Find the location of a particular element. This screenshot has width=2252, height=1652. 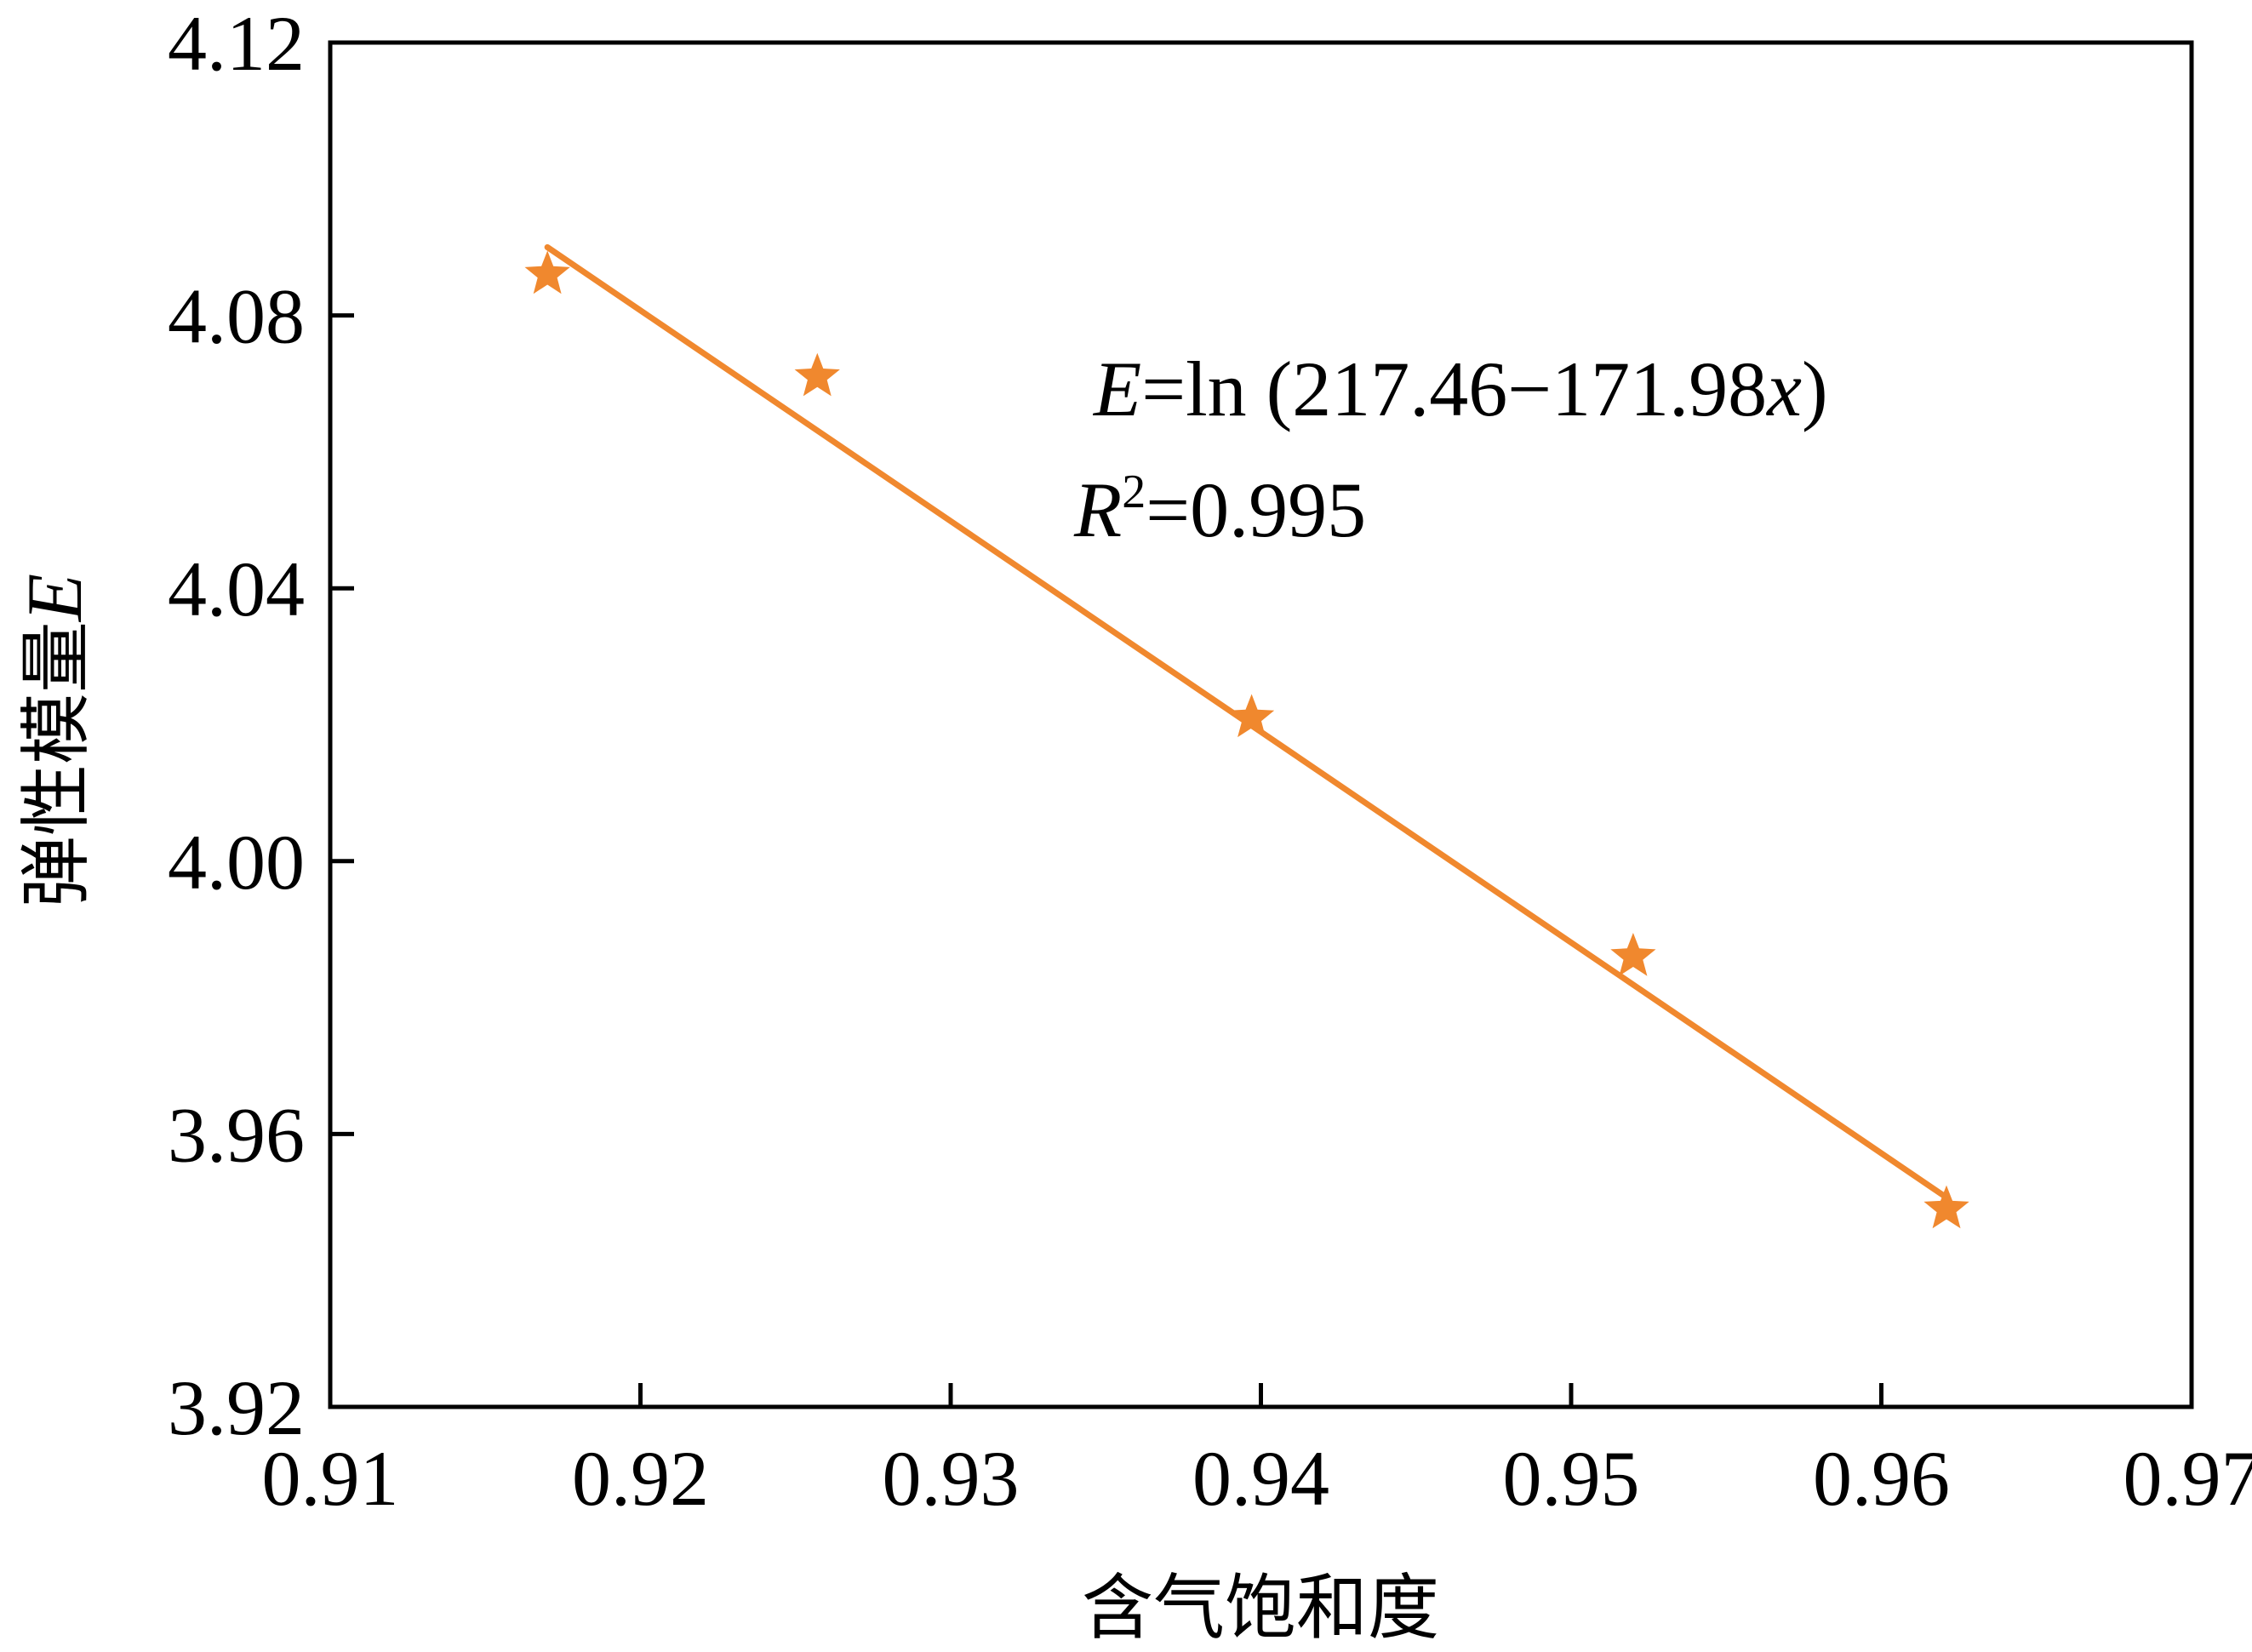

x-tick-label: 0.91 is located at coordinates (330, 1479).